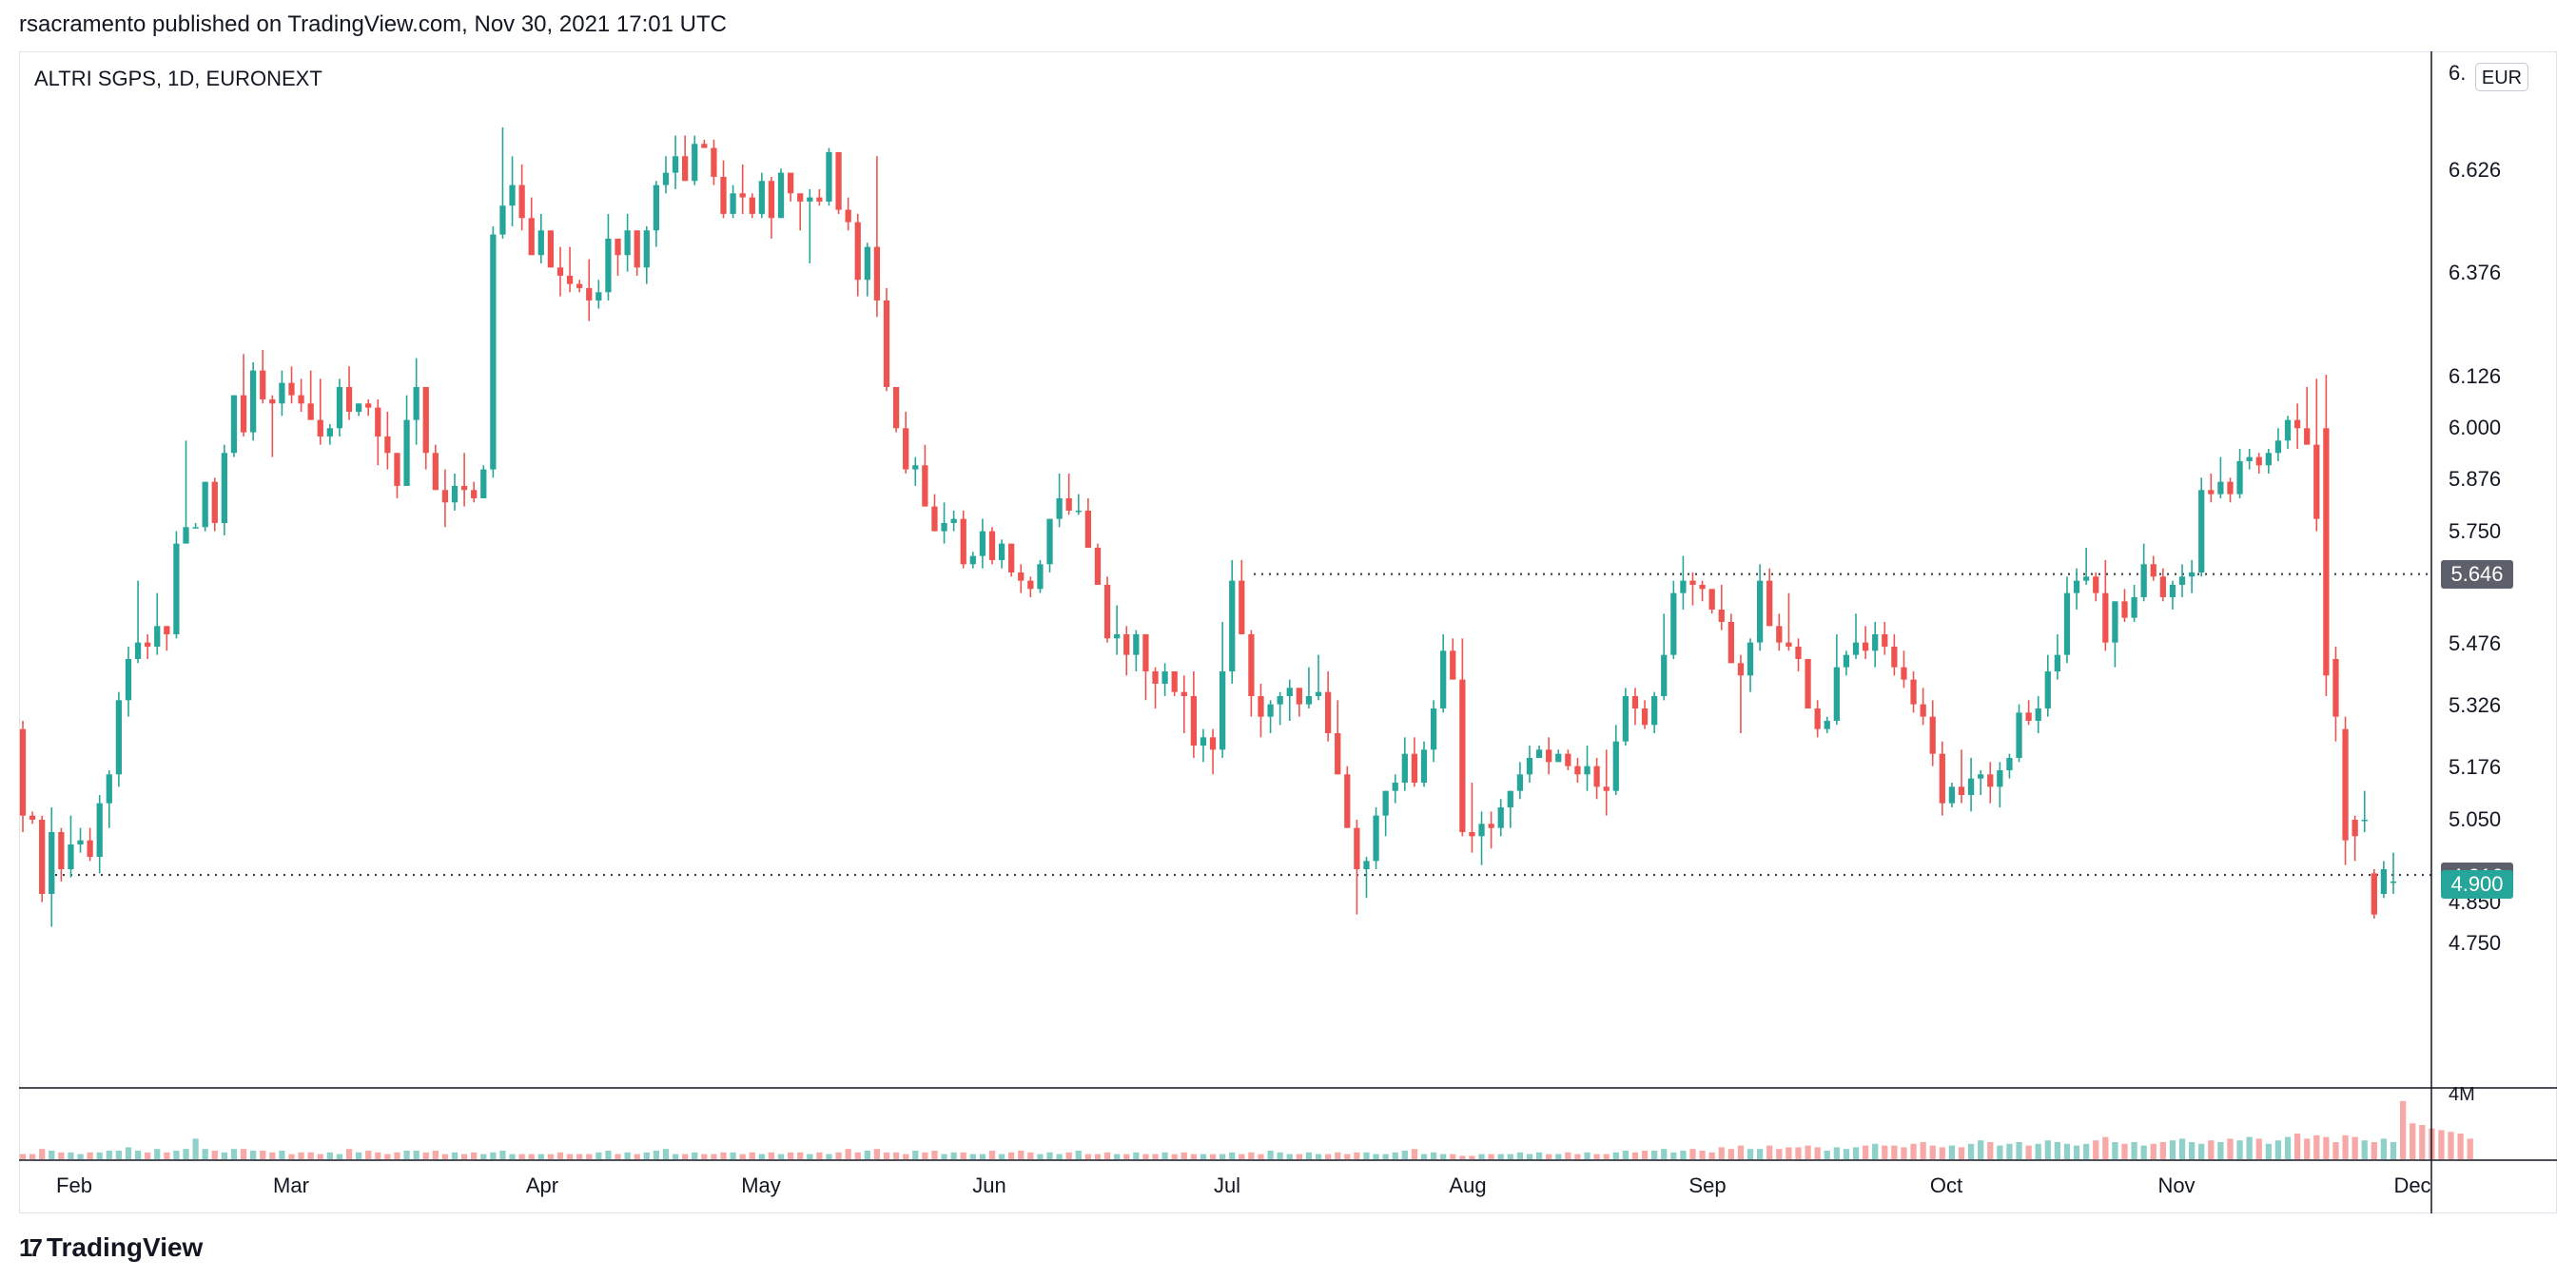  Describe the element at coordinates (2477, 884) in the screenshot. I see `price-tag: 4.900` at that location.